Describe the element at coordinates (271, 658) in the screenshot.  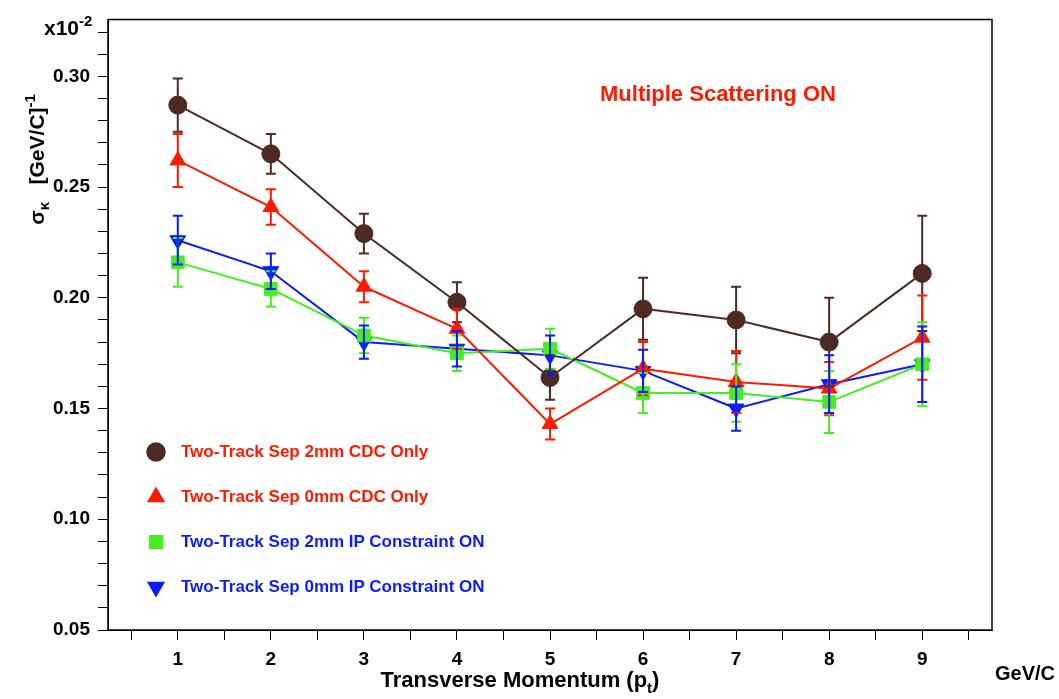
I see `x-tick-label: 2` at that location.